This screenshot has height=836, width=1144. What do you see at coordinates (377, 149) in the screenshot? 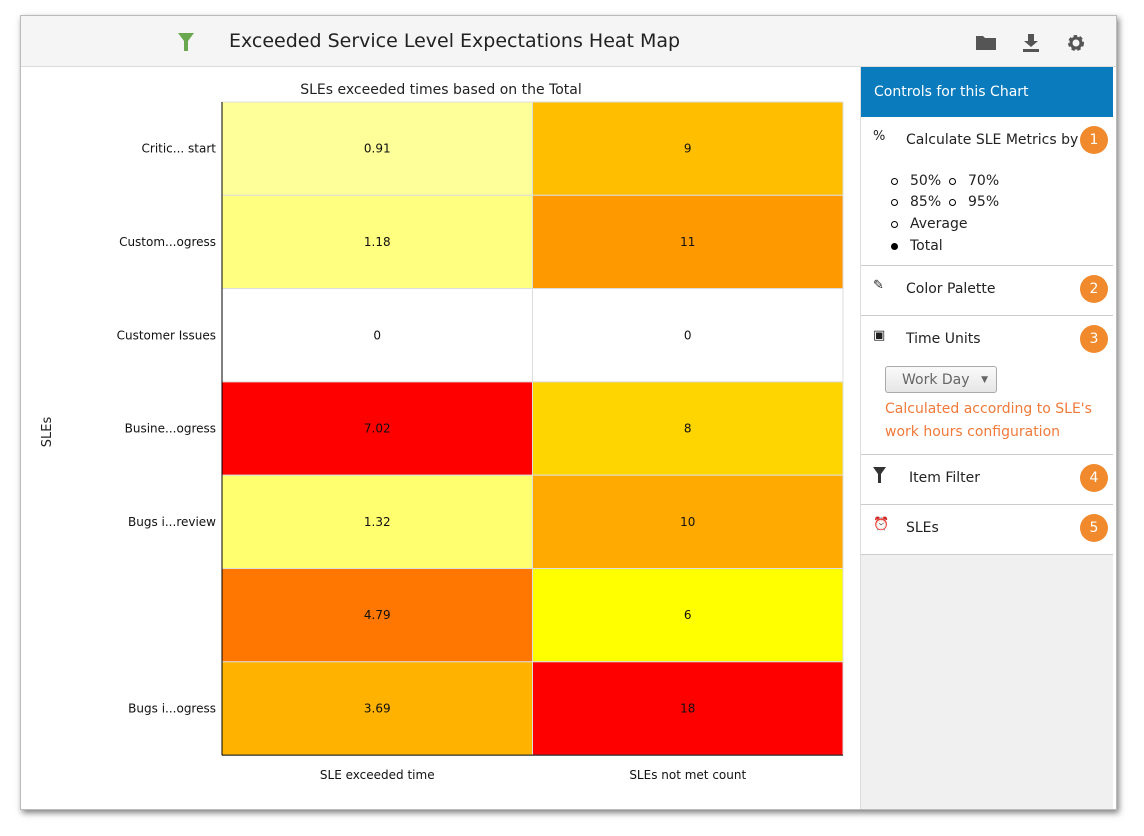
I see `cell-value: 0.91` at bounding box center [377, 149].